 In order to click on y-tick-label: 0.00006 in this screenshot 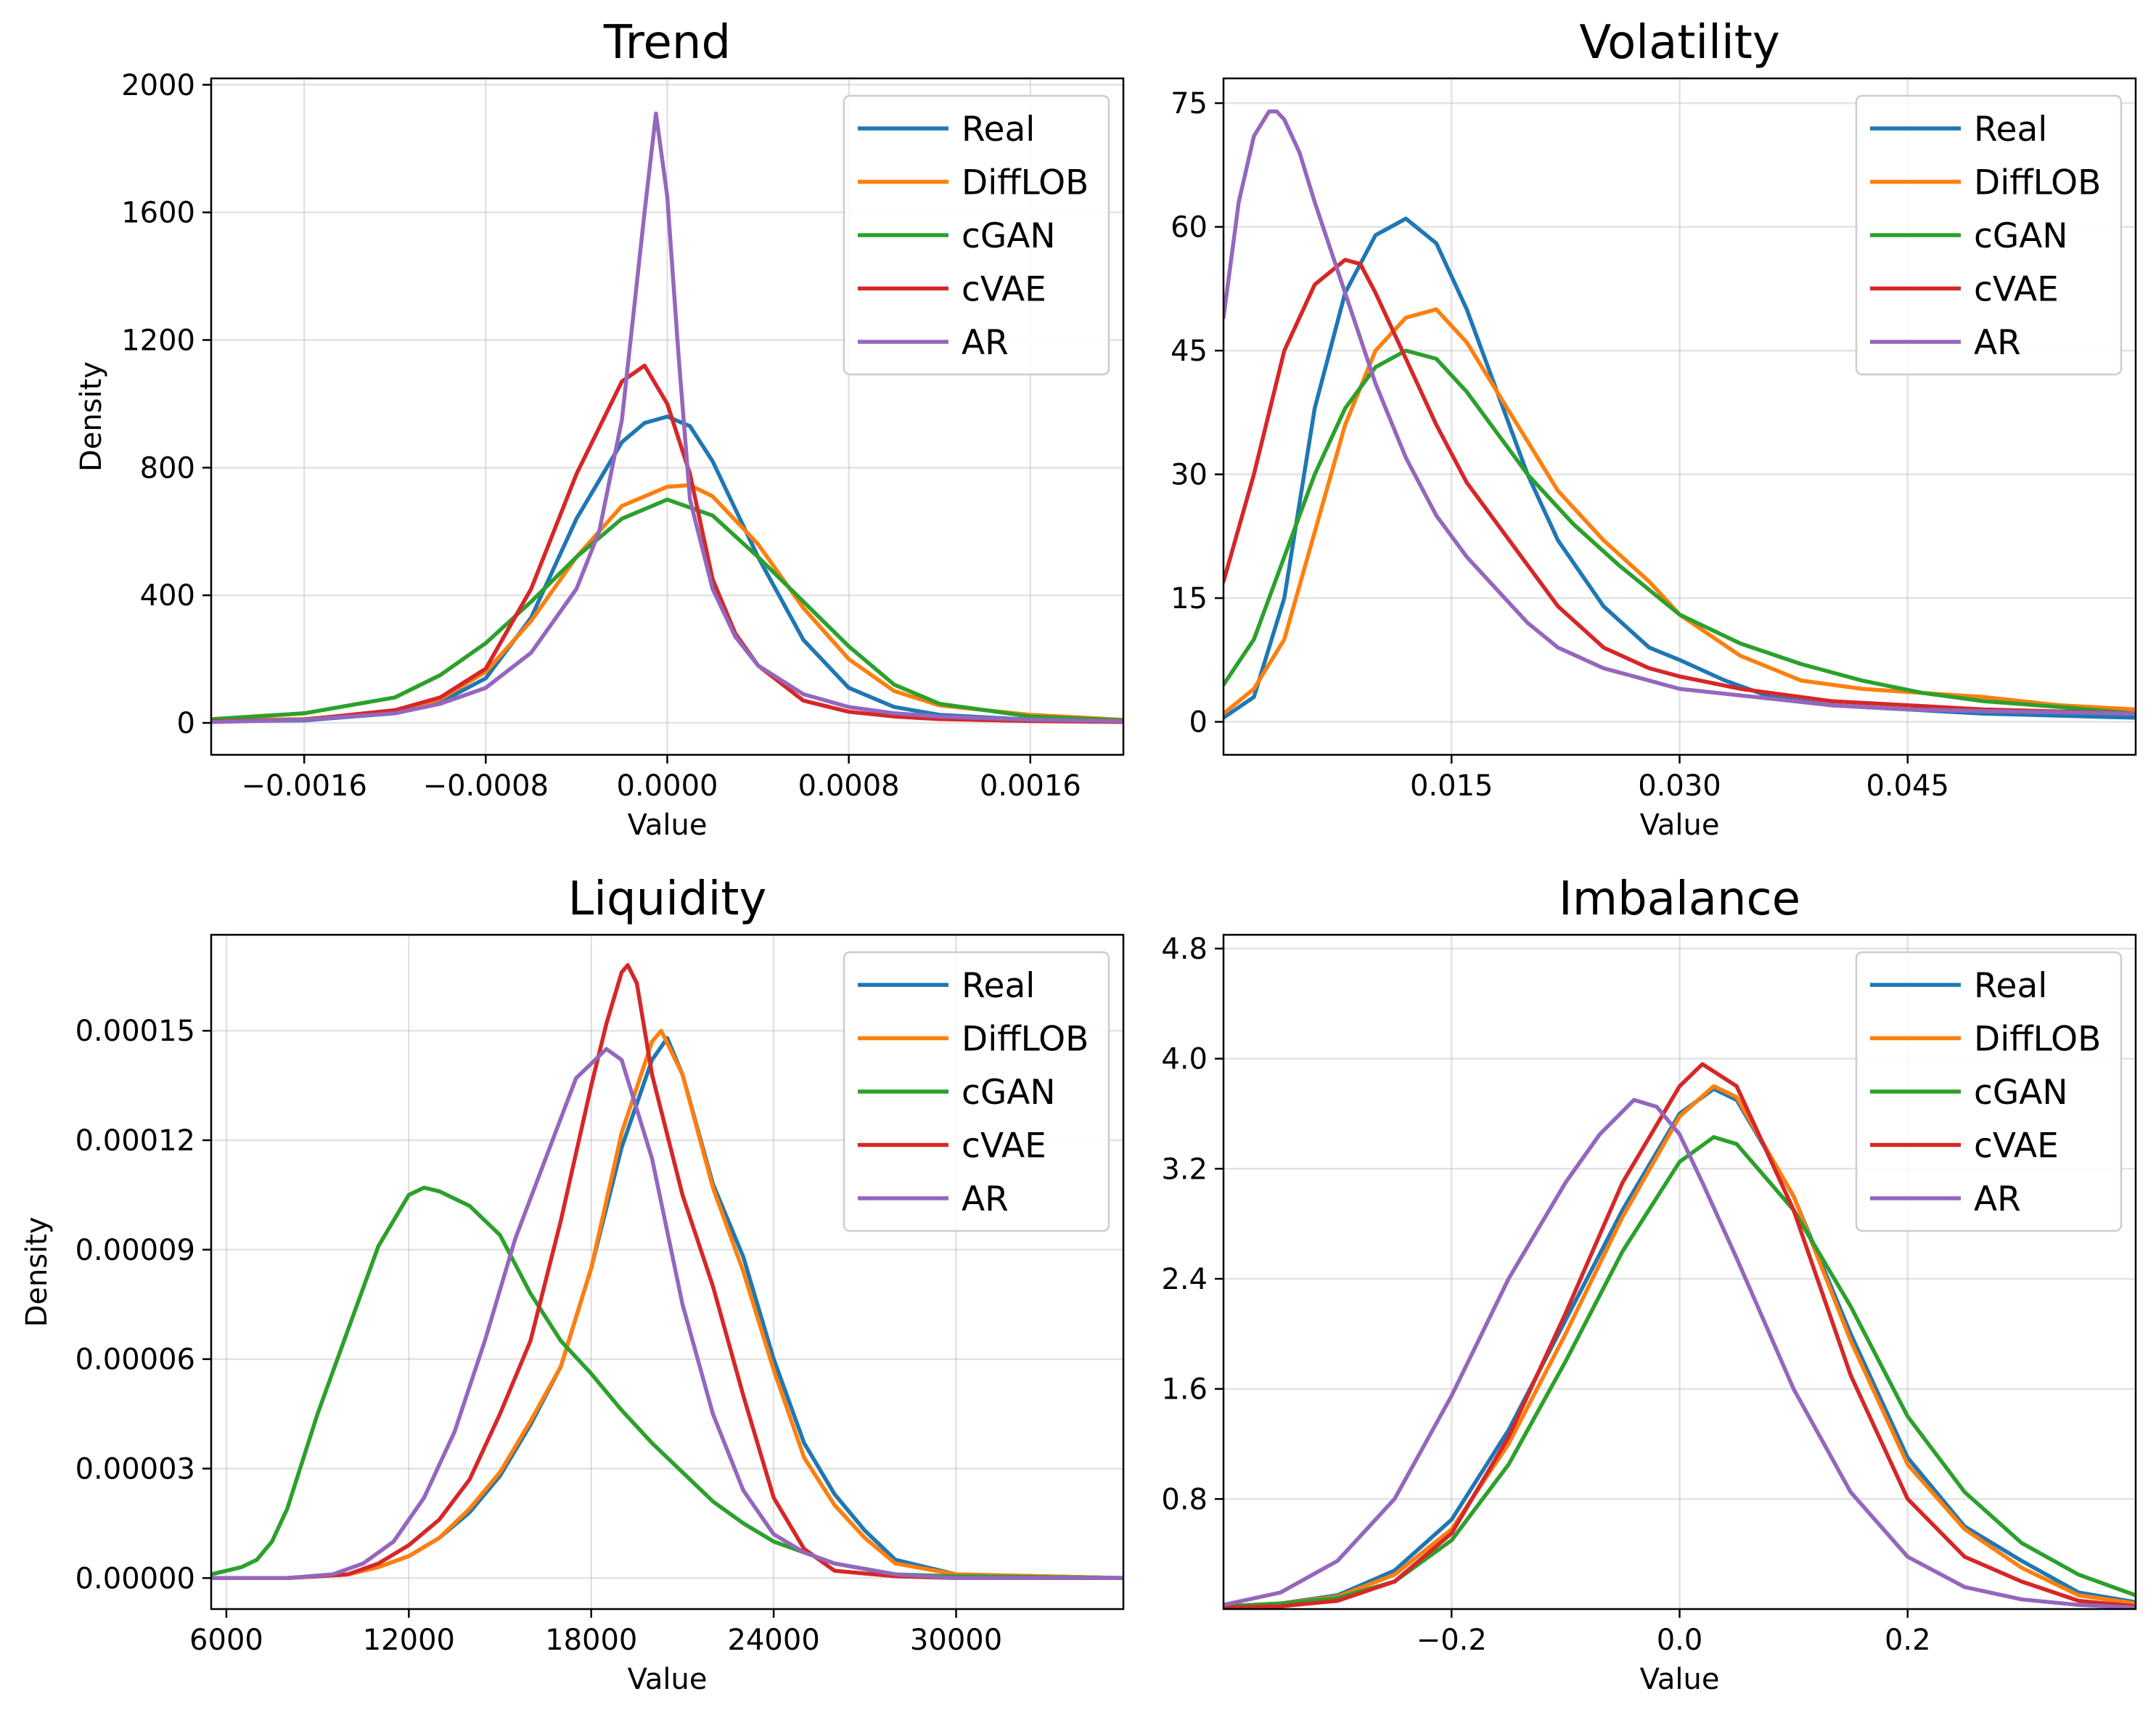, I will do `click(135, 1360)`.